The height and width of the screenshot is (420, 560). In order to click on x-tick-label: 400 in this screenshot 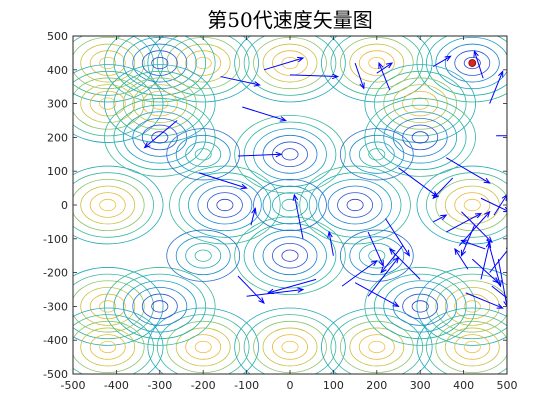, I will do `click(463, 385)`.